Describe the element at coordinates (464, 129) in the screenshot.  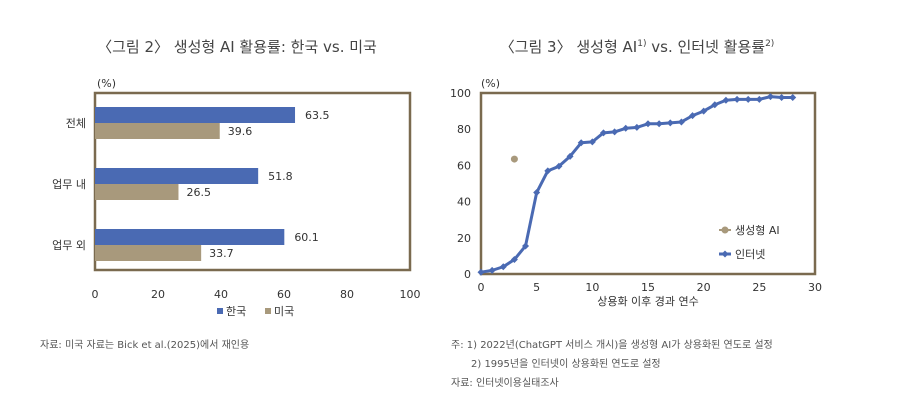
I see `y-tick-label: 80` at that location.